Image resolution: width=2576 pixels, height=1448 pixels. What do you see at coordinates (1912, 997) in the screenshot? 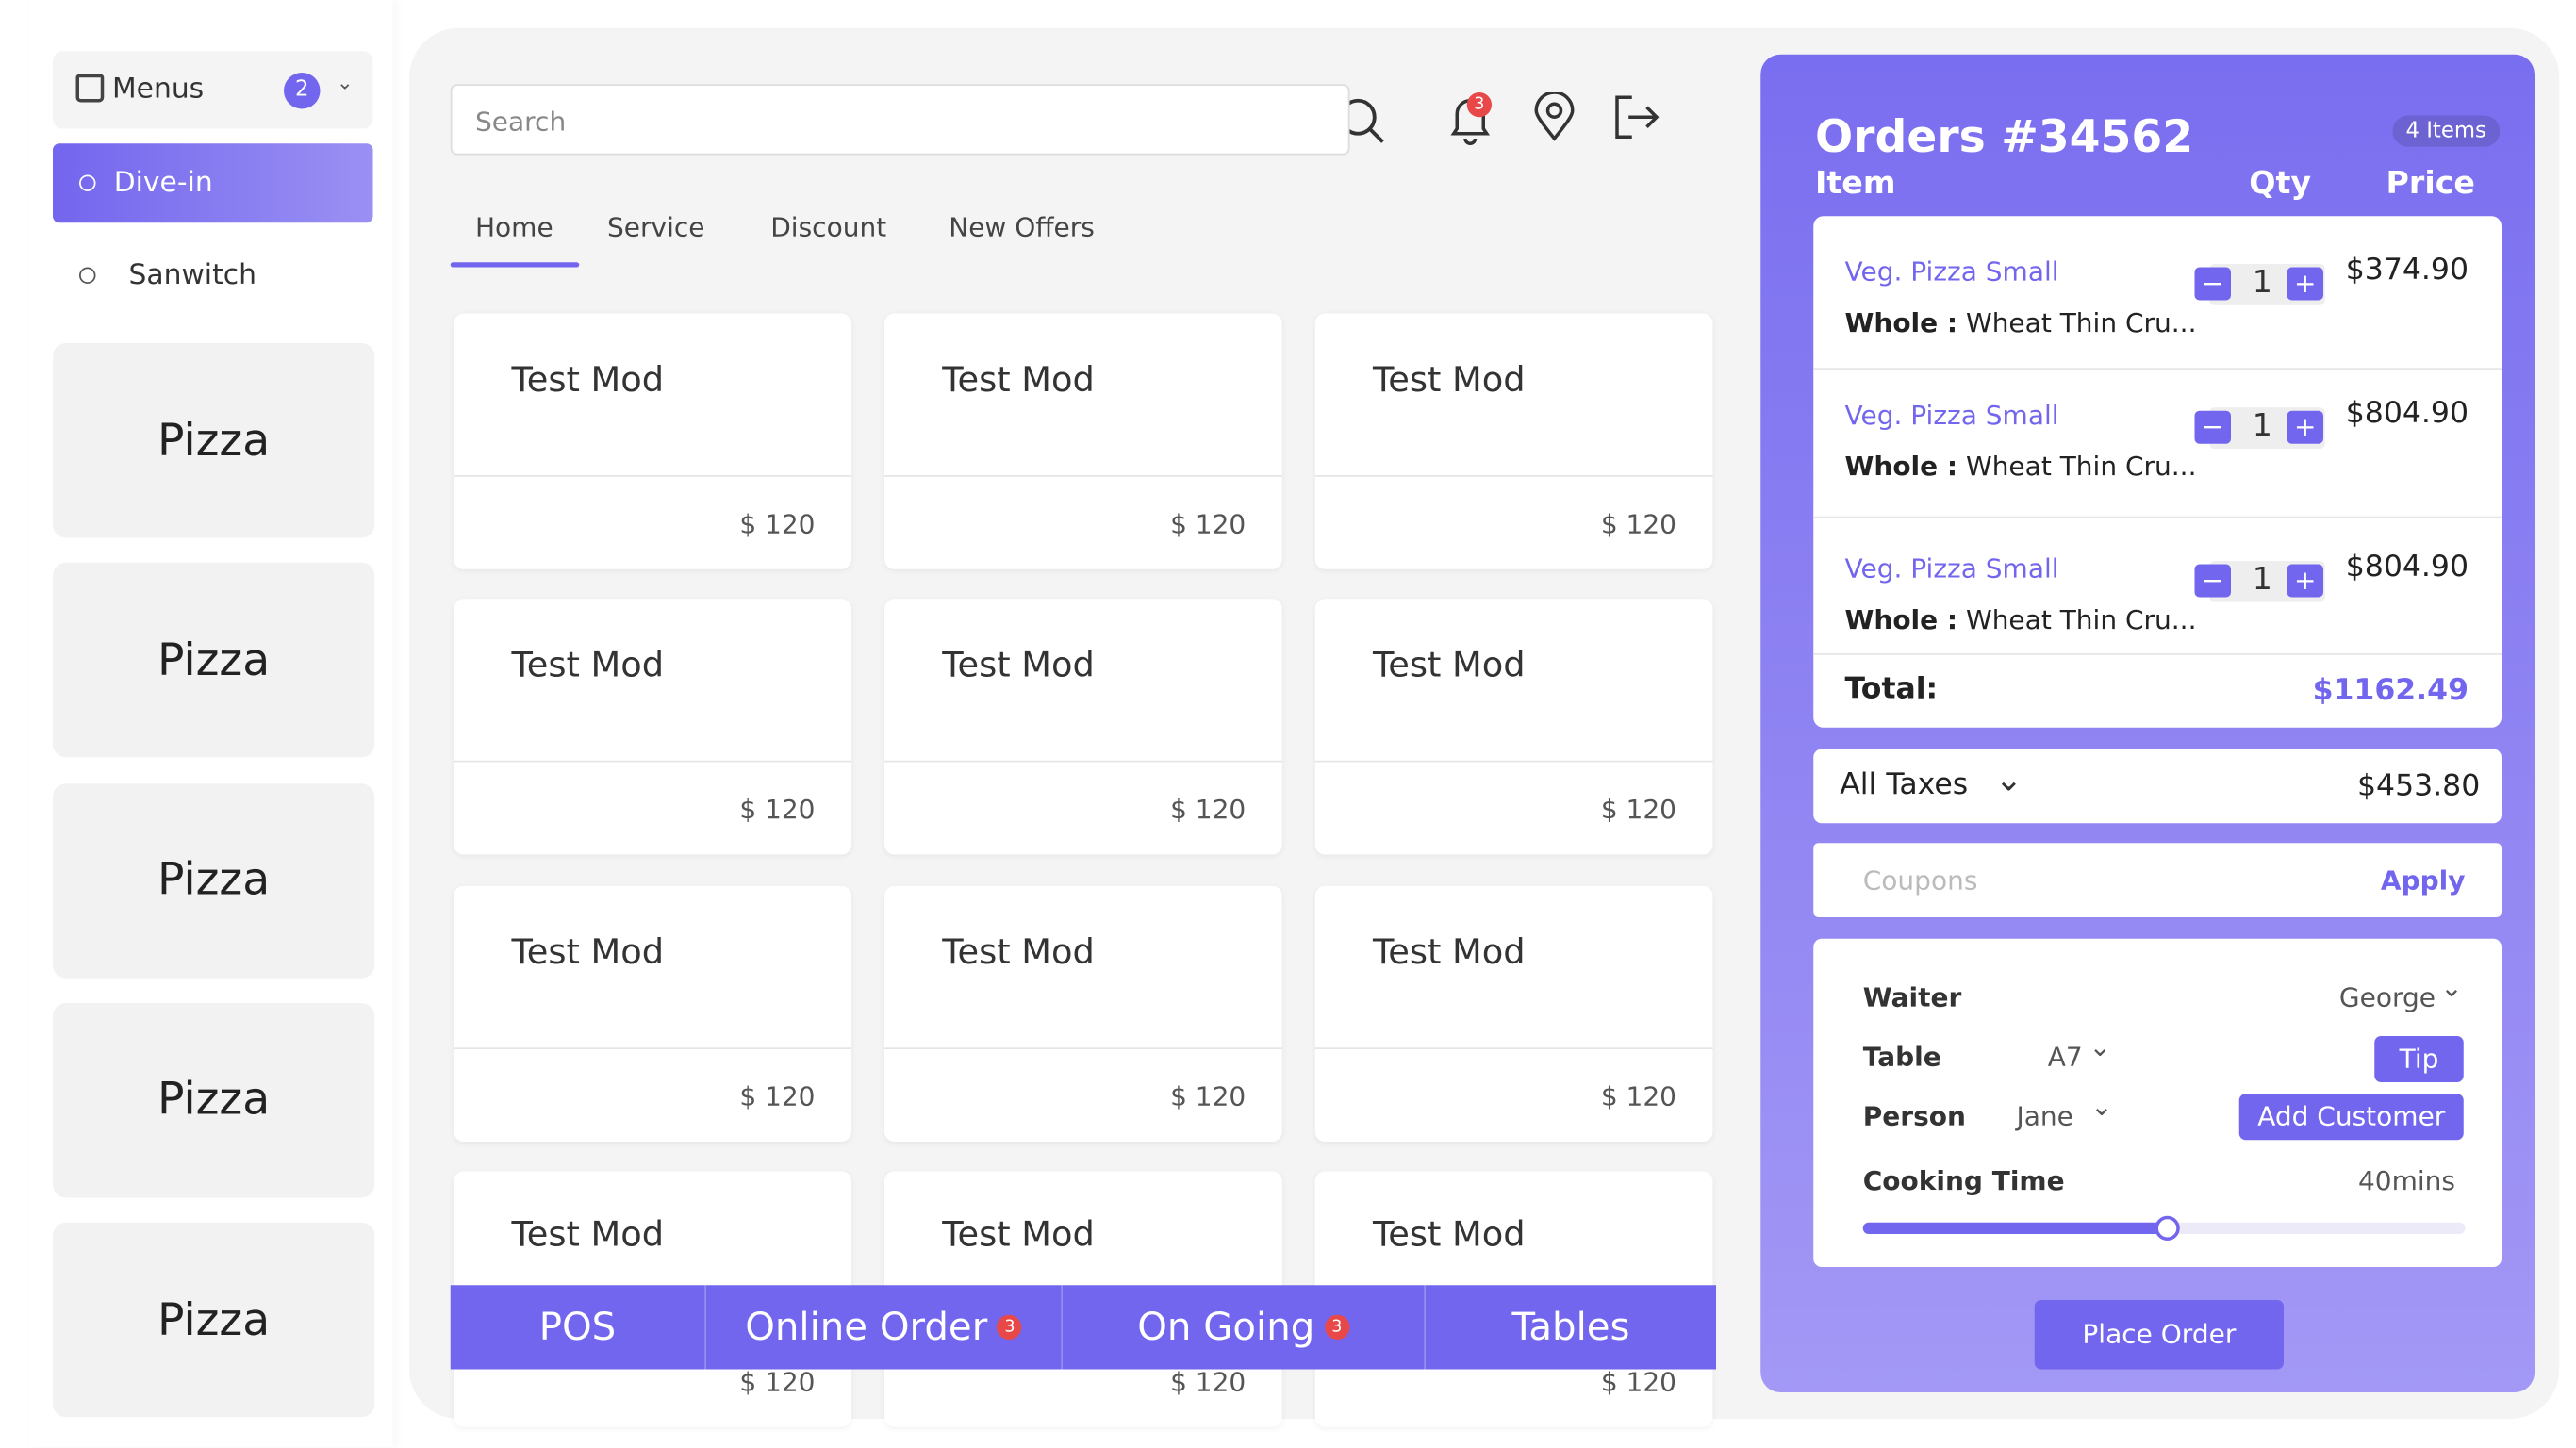
I see `waiter-label: Waiter` at bounding box center [1912, 997].